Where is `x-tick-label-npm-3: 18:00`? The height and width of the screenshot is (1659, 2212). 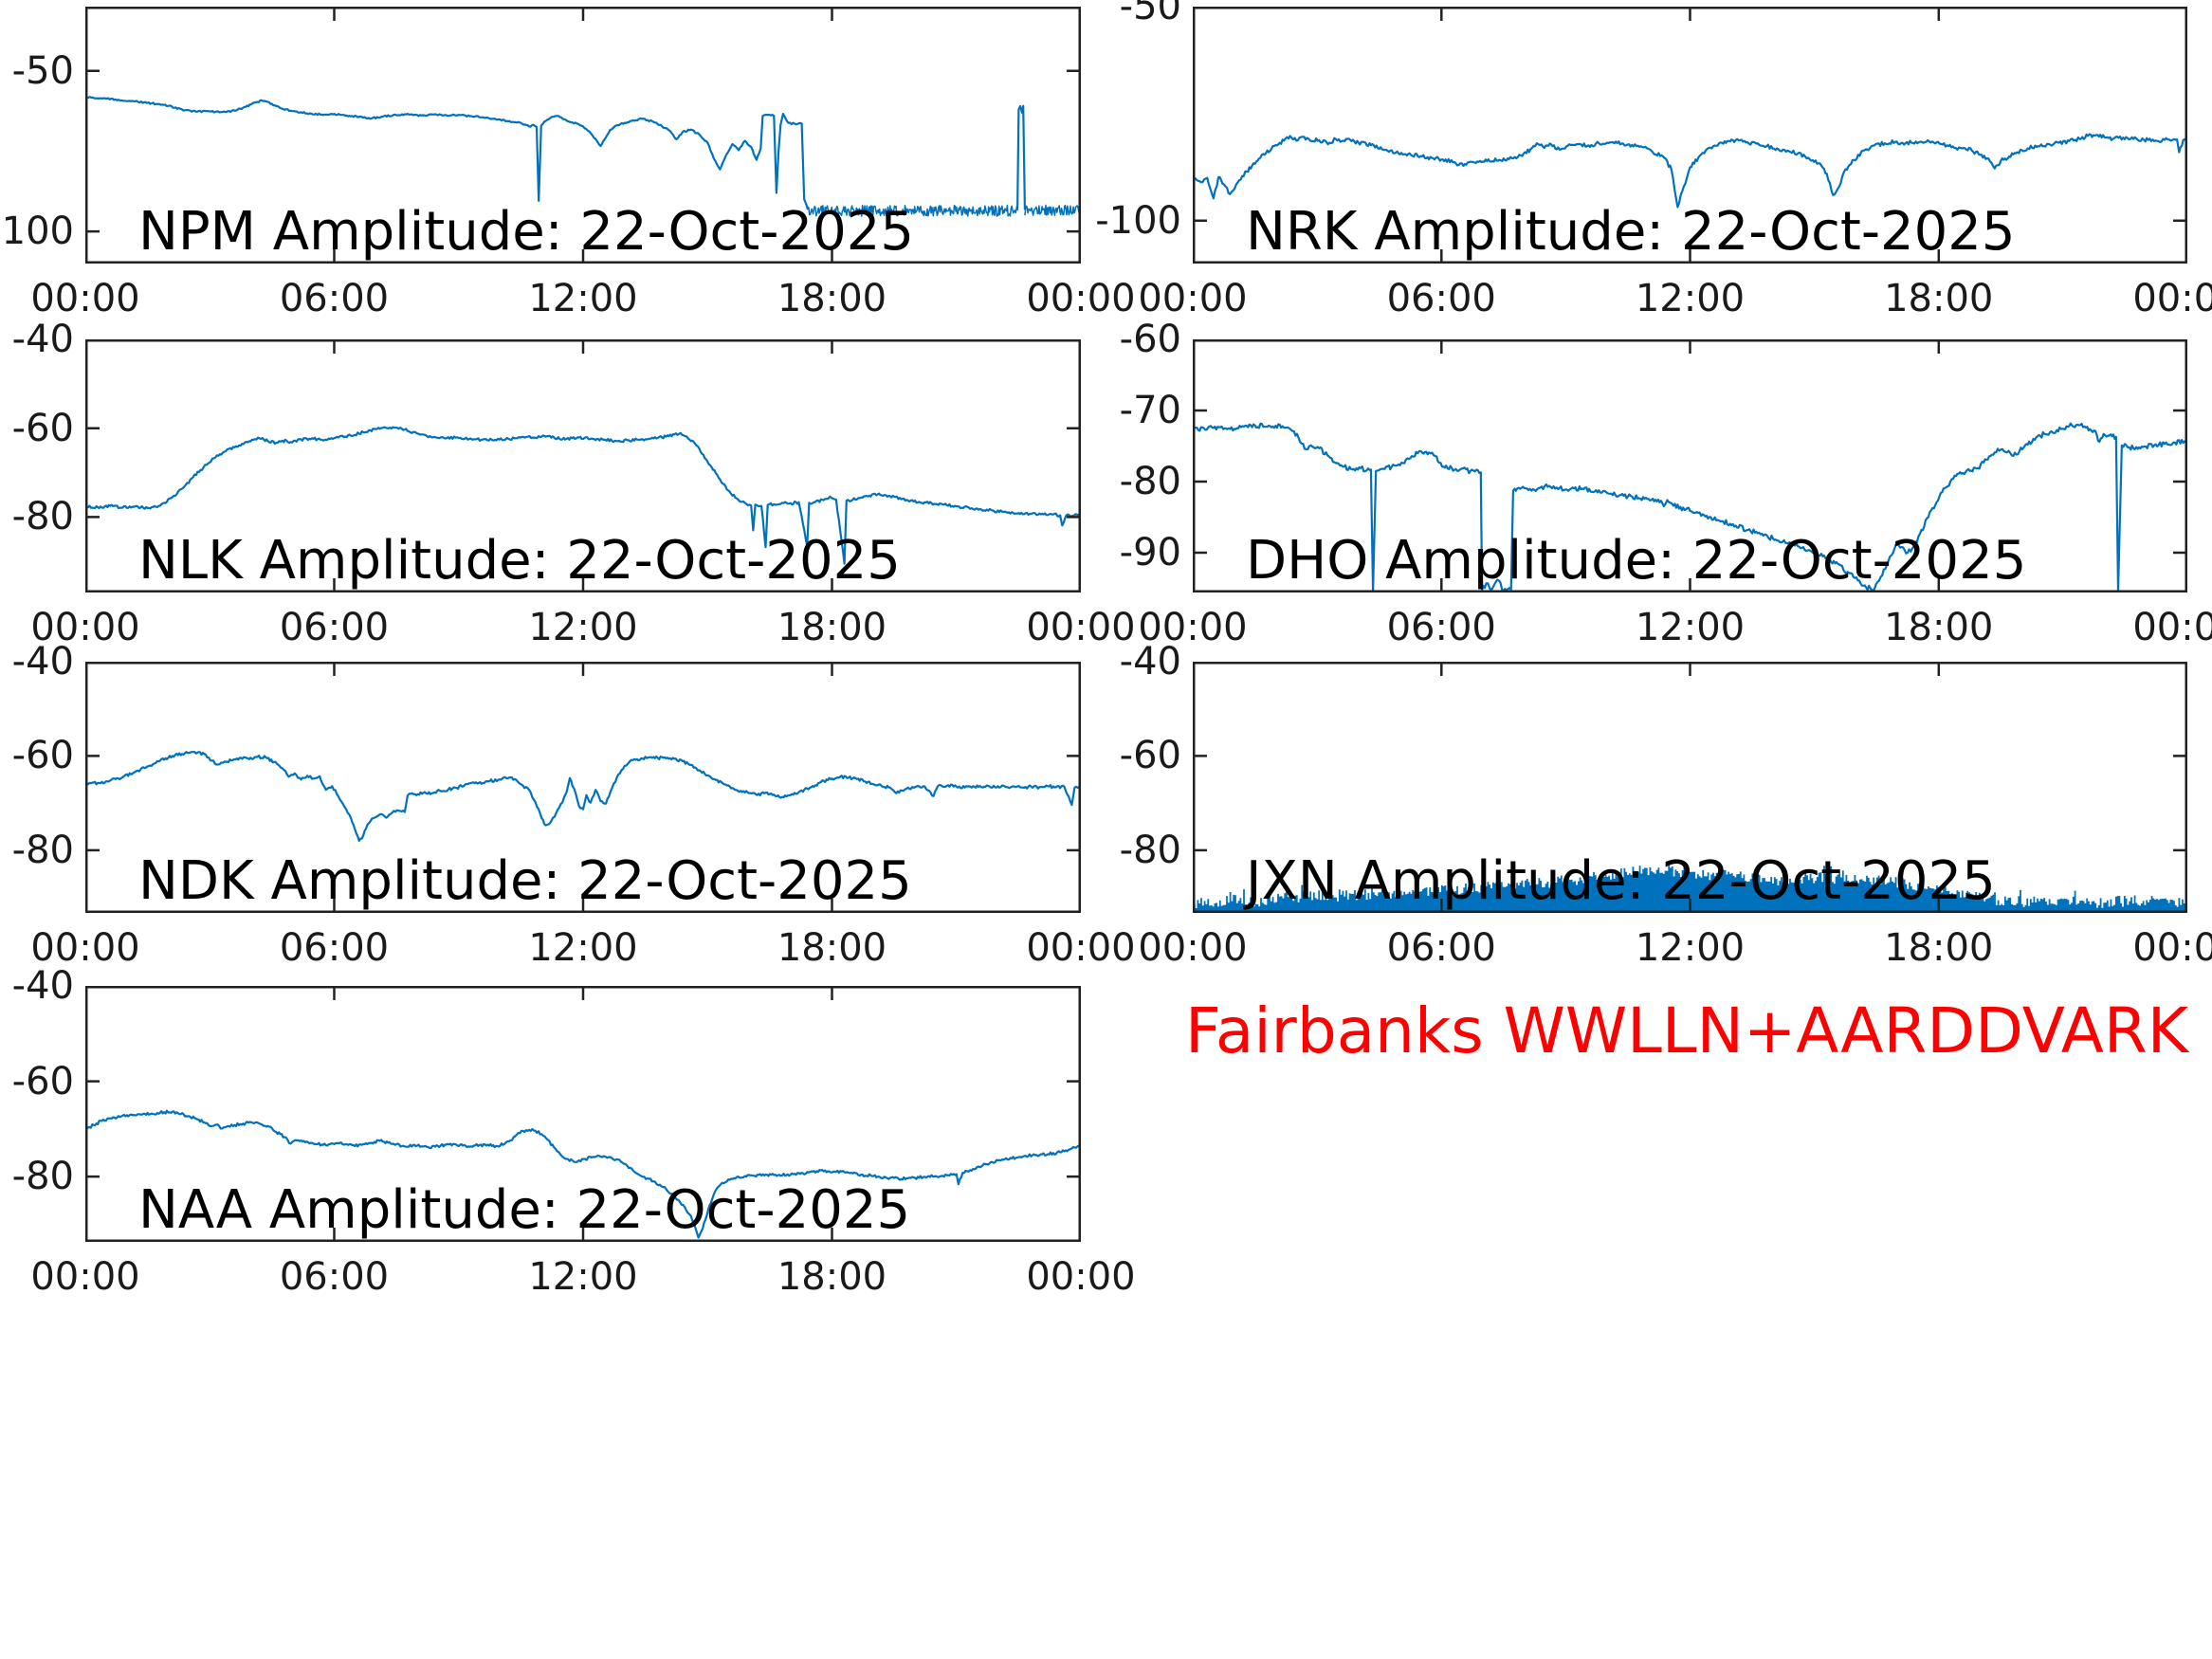
x-tick-label-npm-3: 18:00 is located at coordinates (832, 298).